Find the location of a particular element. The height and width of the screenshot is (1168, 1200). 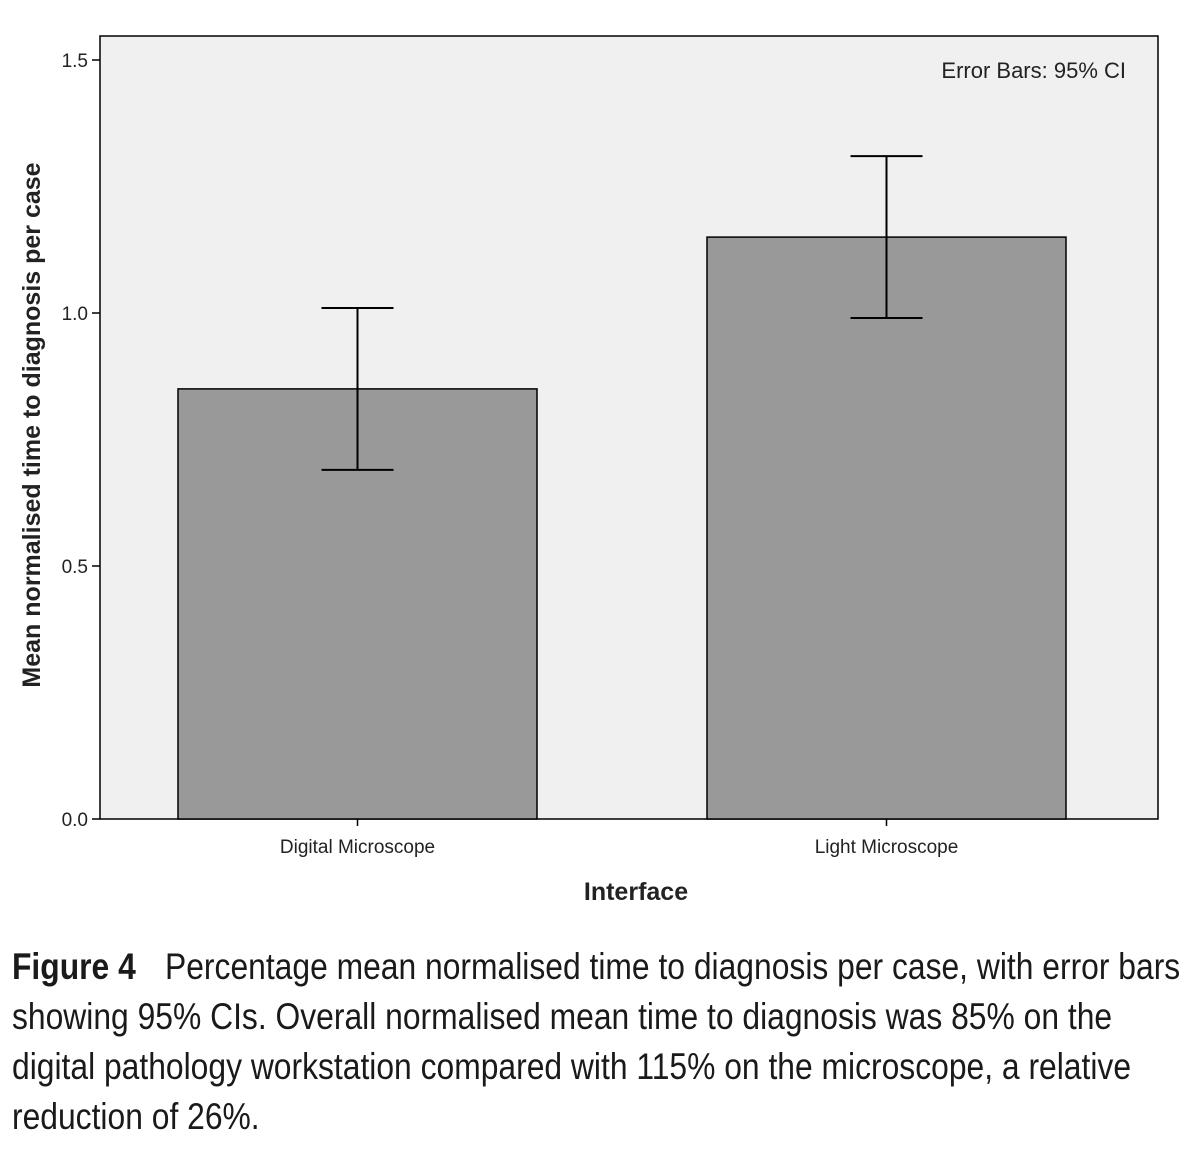

x-tick-label: Digital Microscope is located at coordinates (357, 847).